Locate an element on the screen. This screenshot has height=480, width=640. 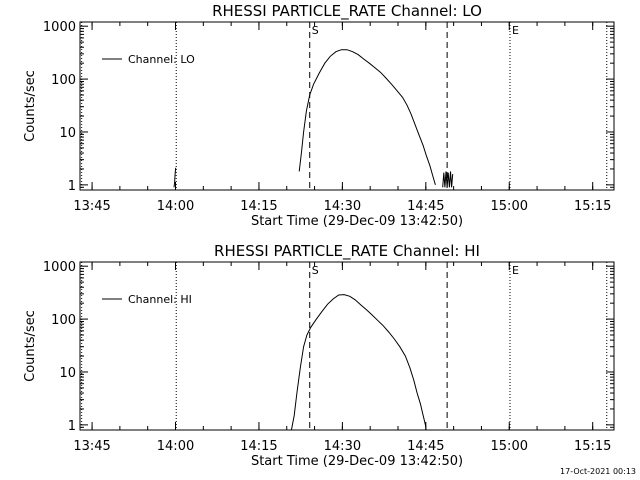
legend-label: Channel: LO is located at coordinates (161, 59).